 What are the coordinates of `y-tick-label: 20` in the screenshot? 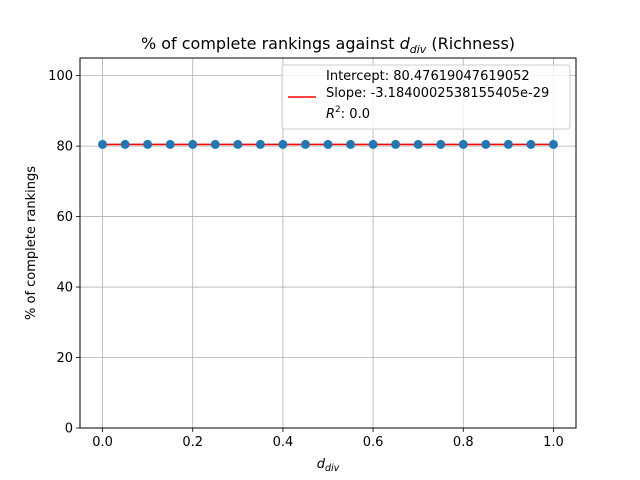 It's located at (64, 358).